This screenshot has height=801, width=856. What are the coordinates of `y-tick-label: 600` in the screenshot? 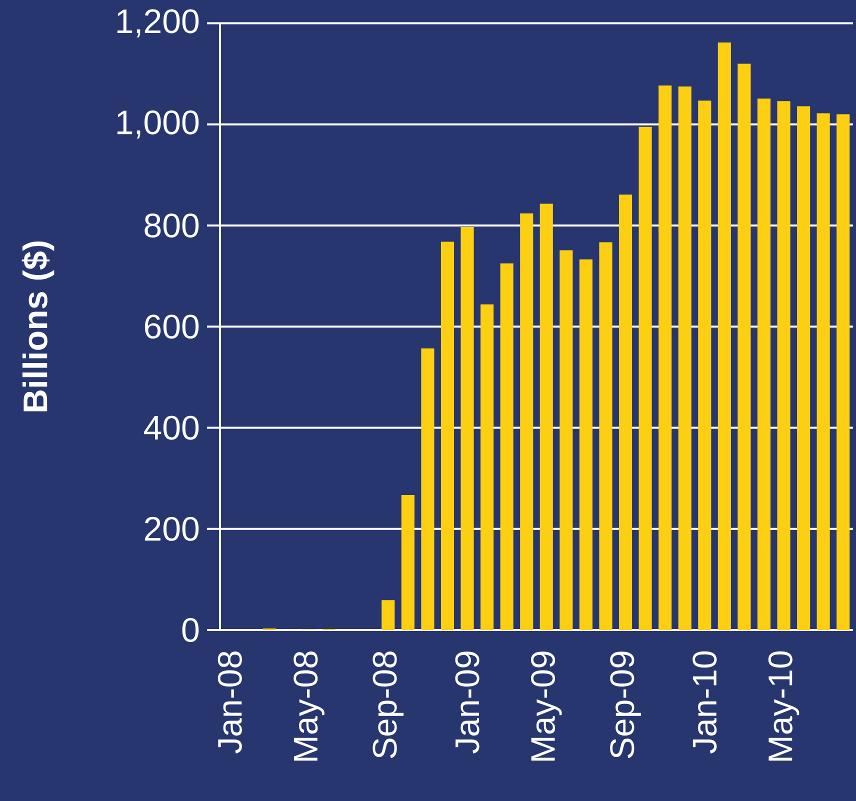 It's located at (171, 326).